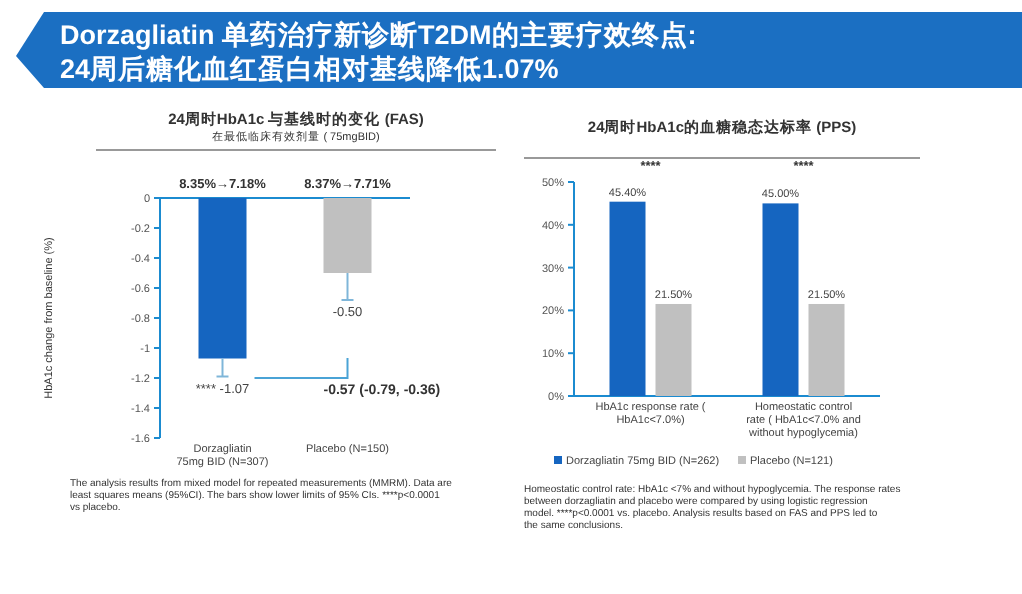  I want to click on text: 24周后糖化血红蛋白相对基线降低1.07%, so click(309, 68).